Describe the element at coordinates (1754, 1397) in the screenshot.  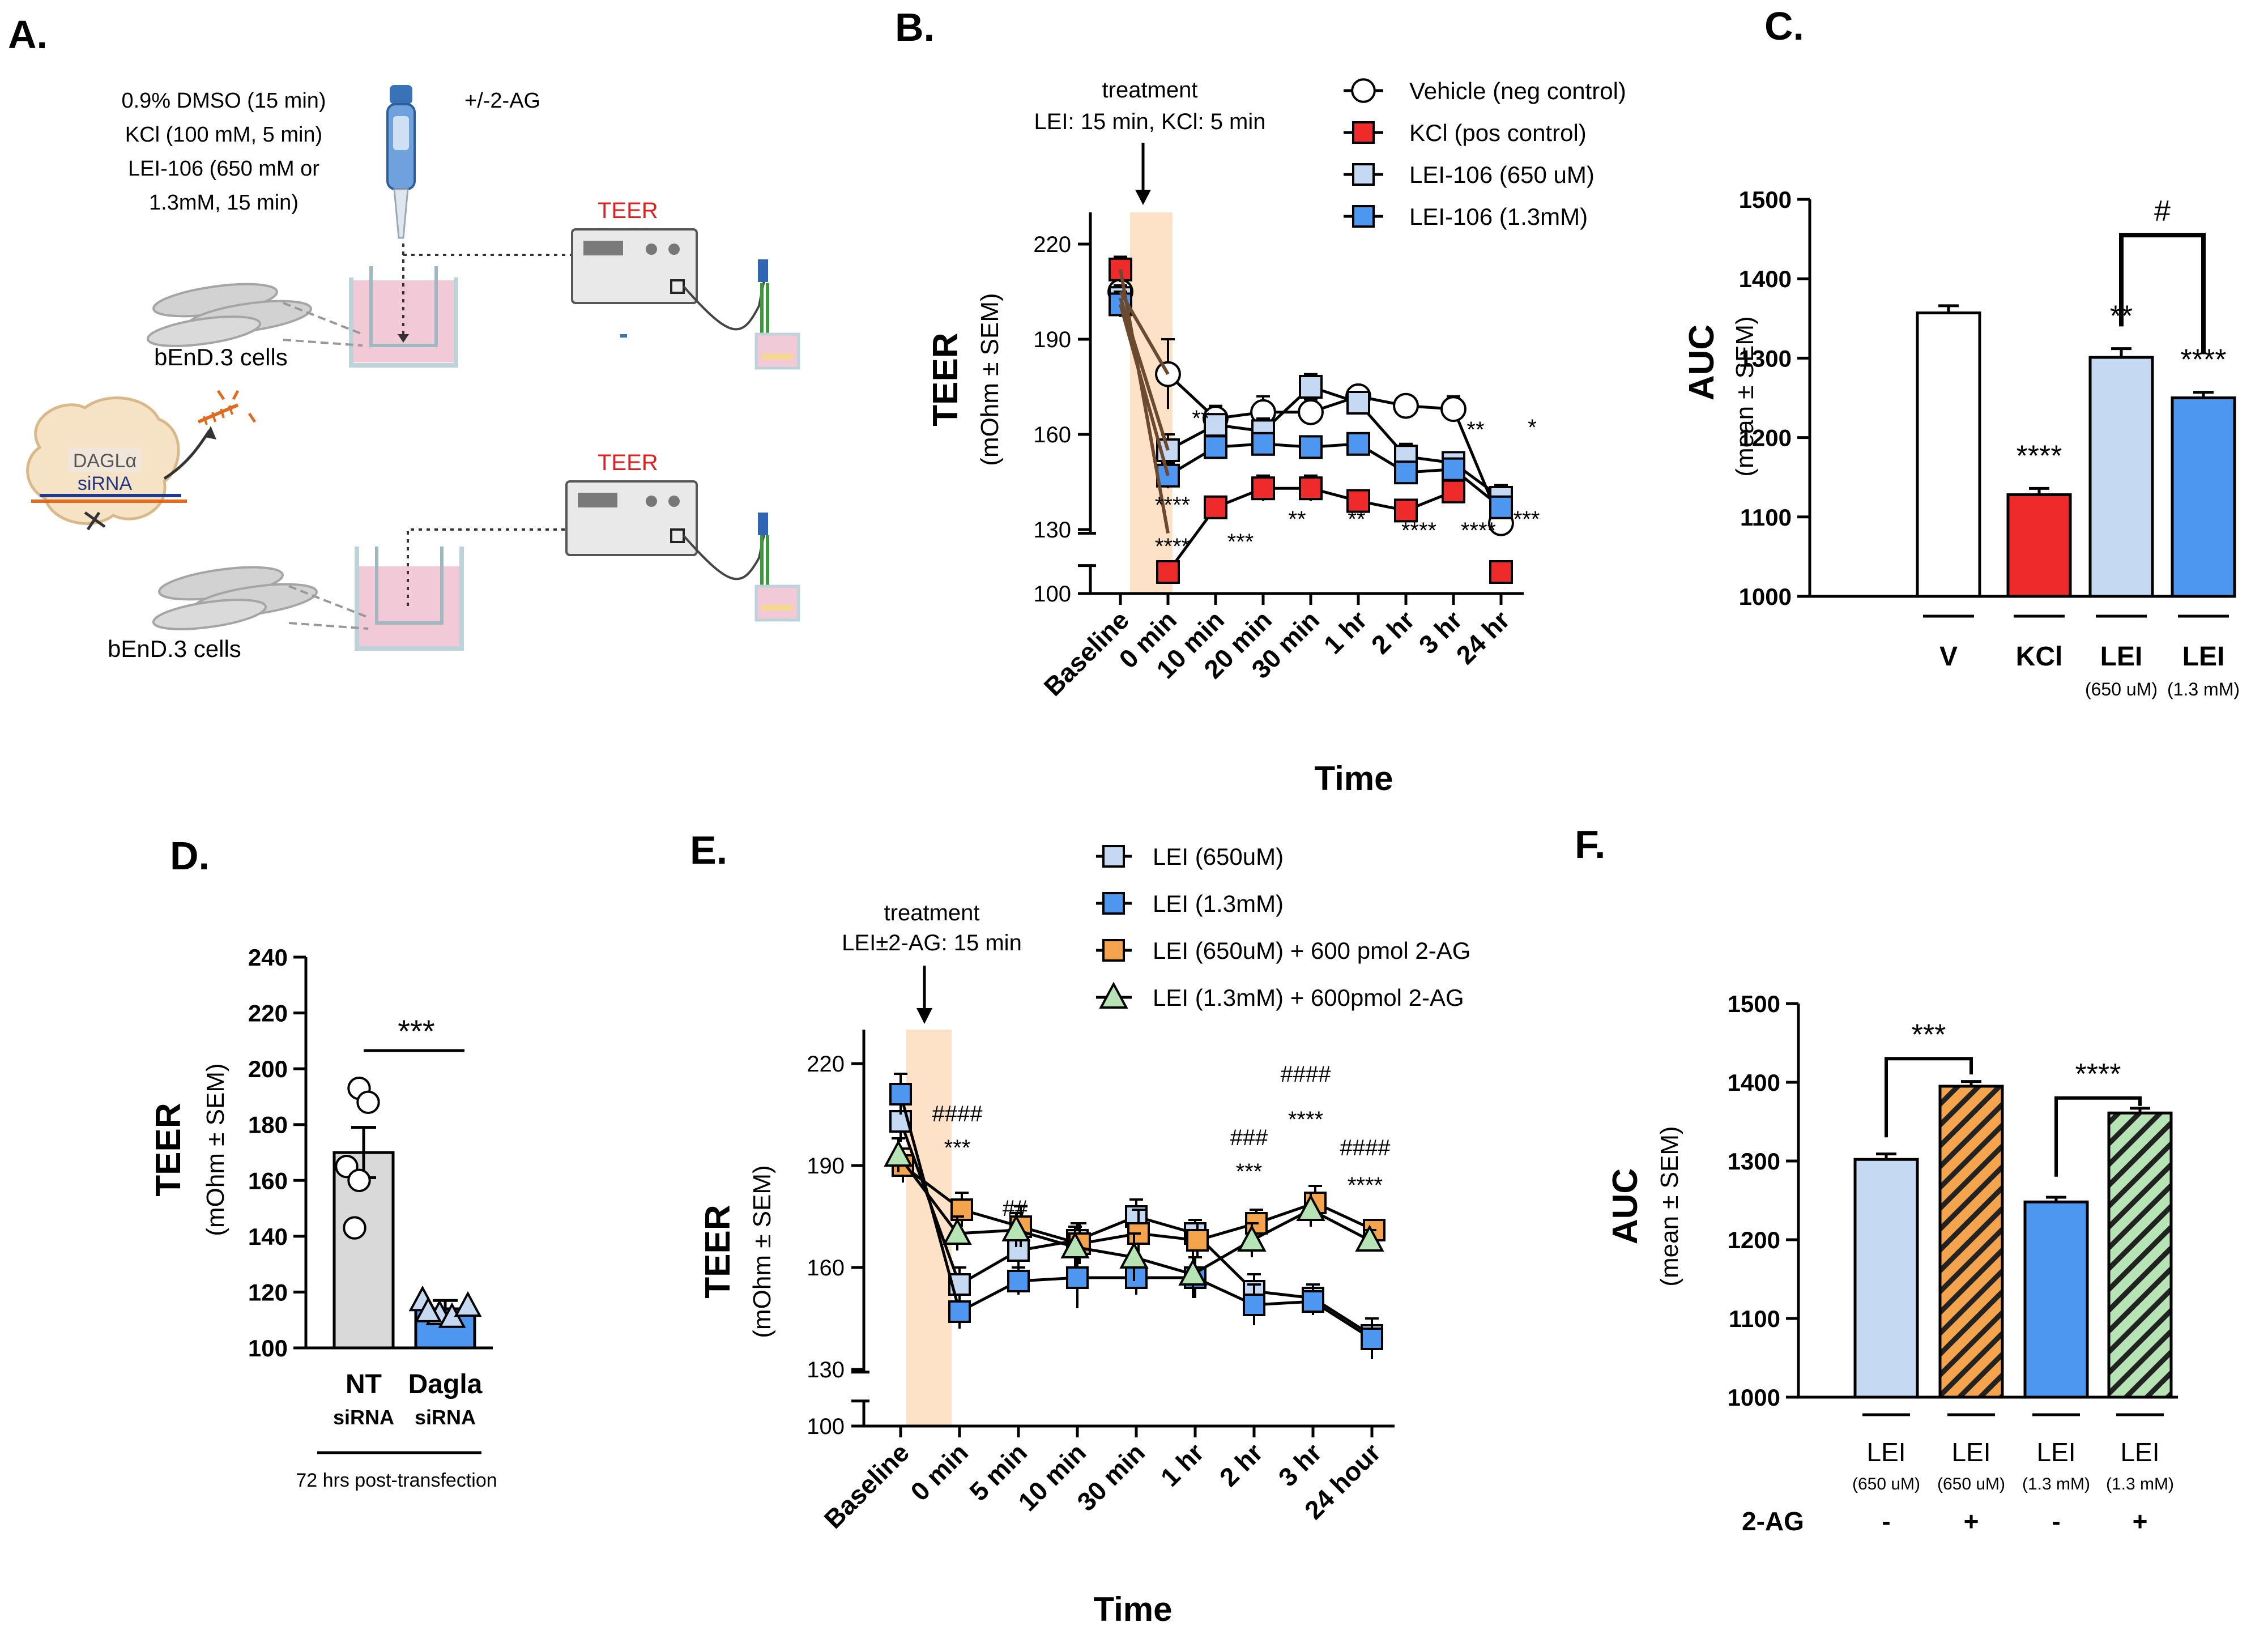
I see `f-ytick-label: 1000` at that location.